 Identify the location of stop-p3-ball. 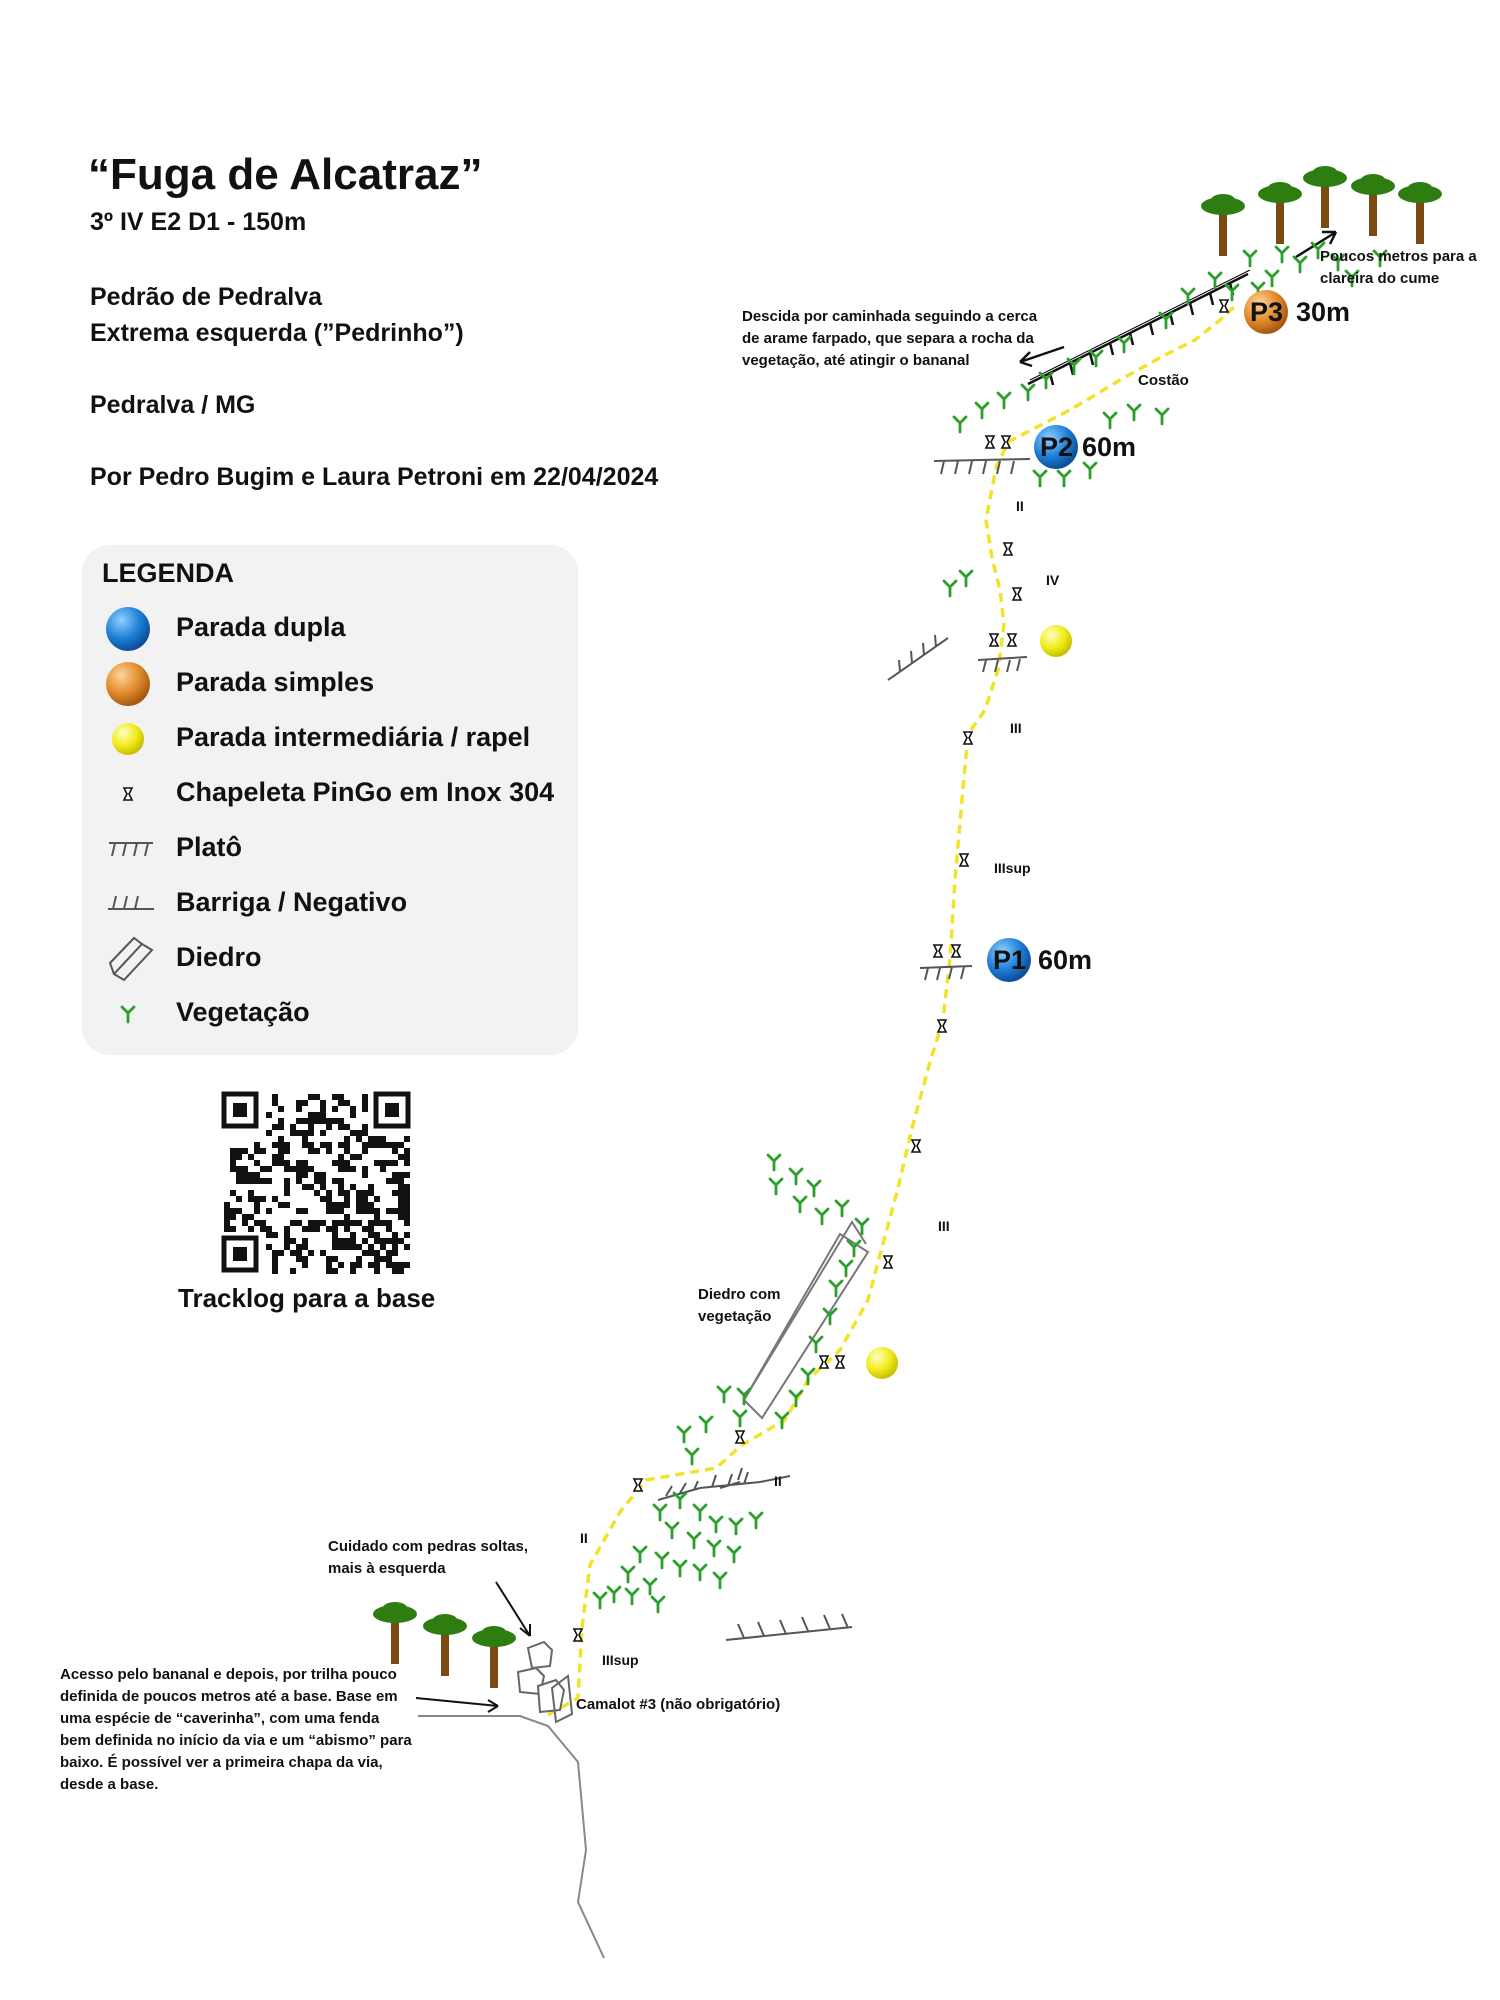
(1266, 312).